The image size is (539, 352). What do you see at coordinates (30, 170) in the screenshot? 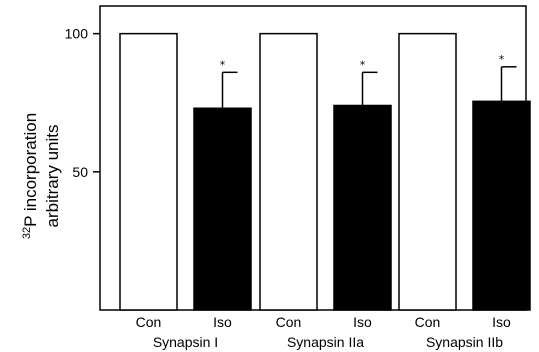
I see `y-axis-title-line1: P incorporation` at bounding box center [30, 170].